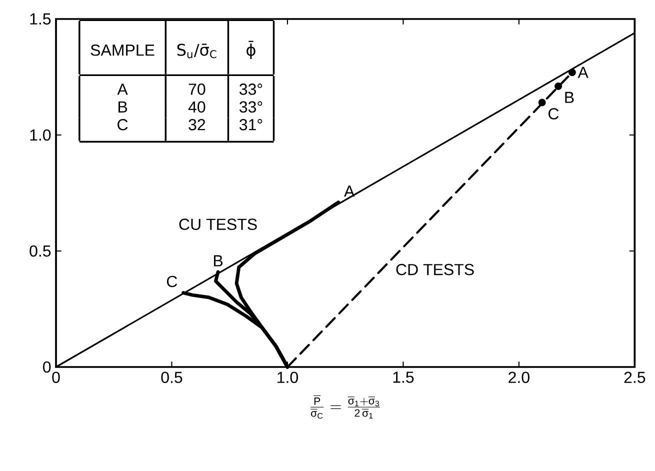  I want to click on y-tick-label: 1.0, so click(40, 135).